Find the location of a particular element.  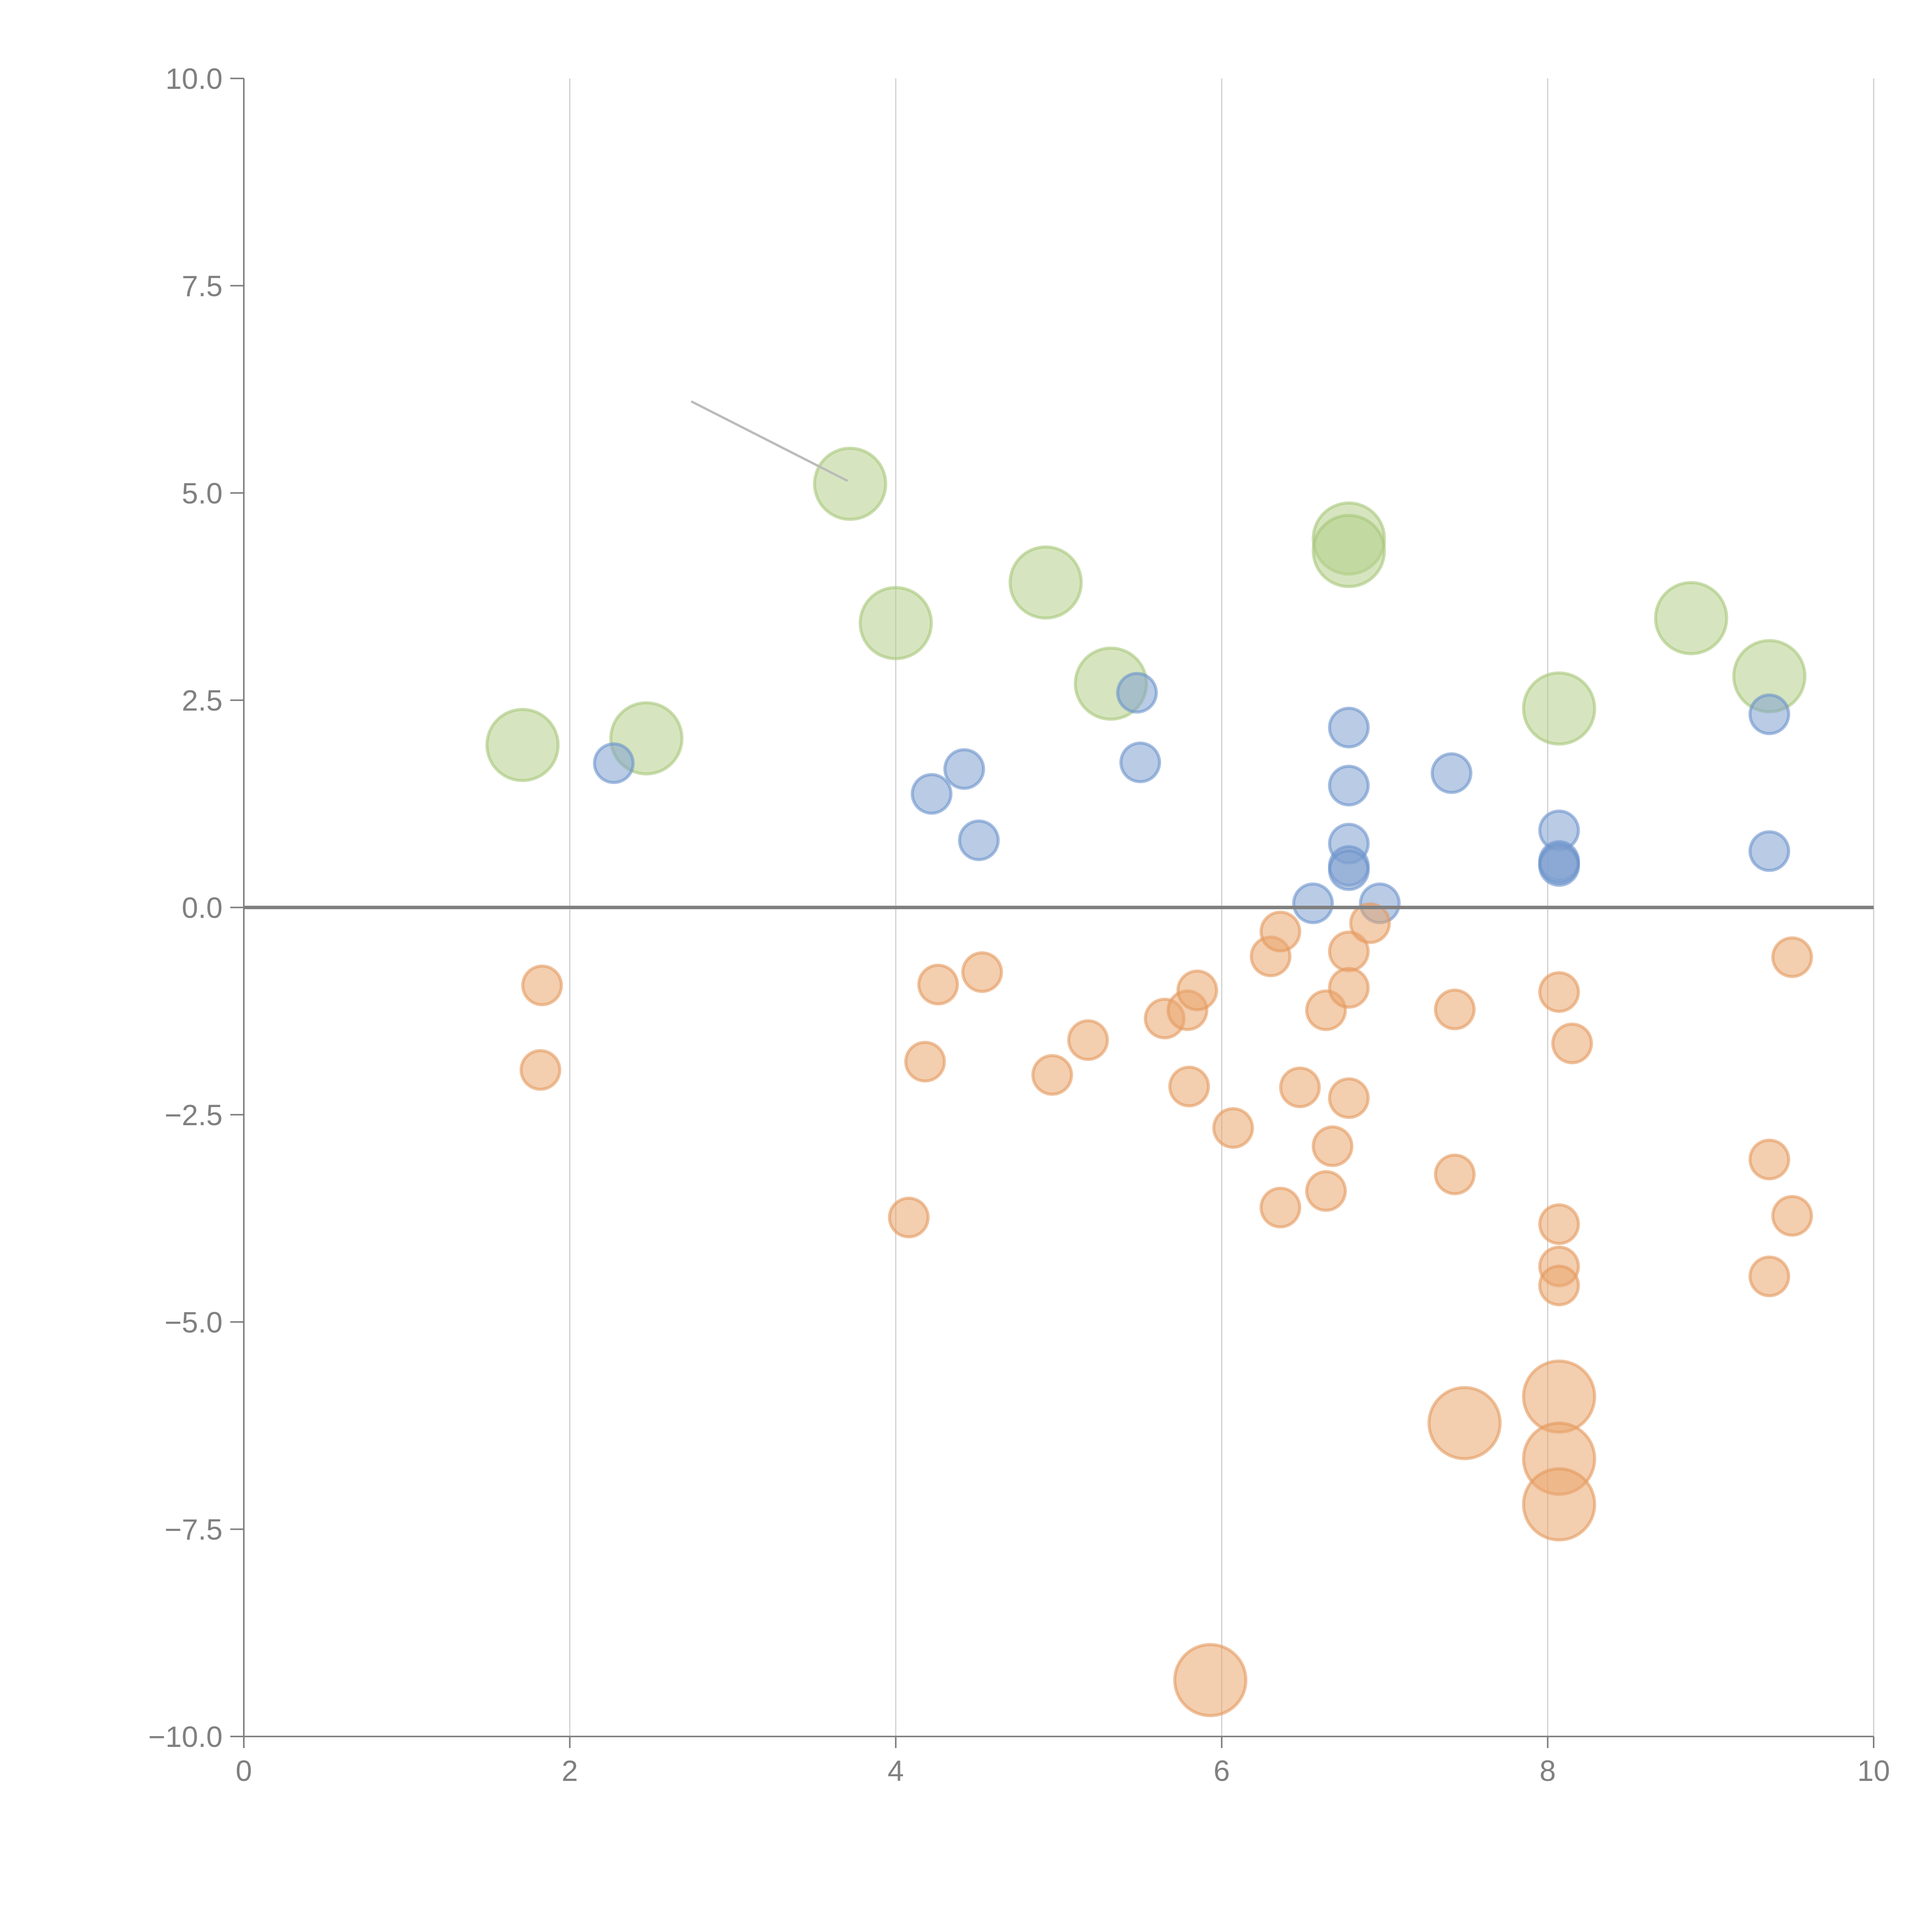

y-tick-label: 7.5 is located at coordinates (202, 287).